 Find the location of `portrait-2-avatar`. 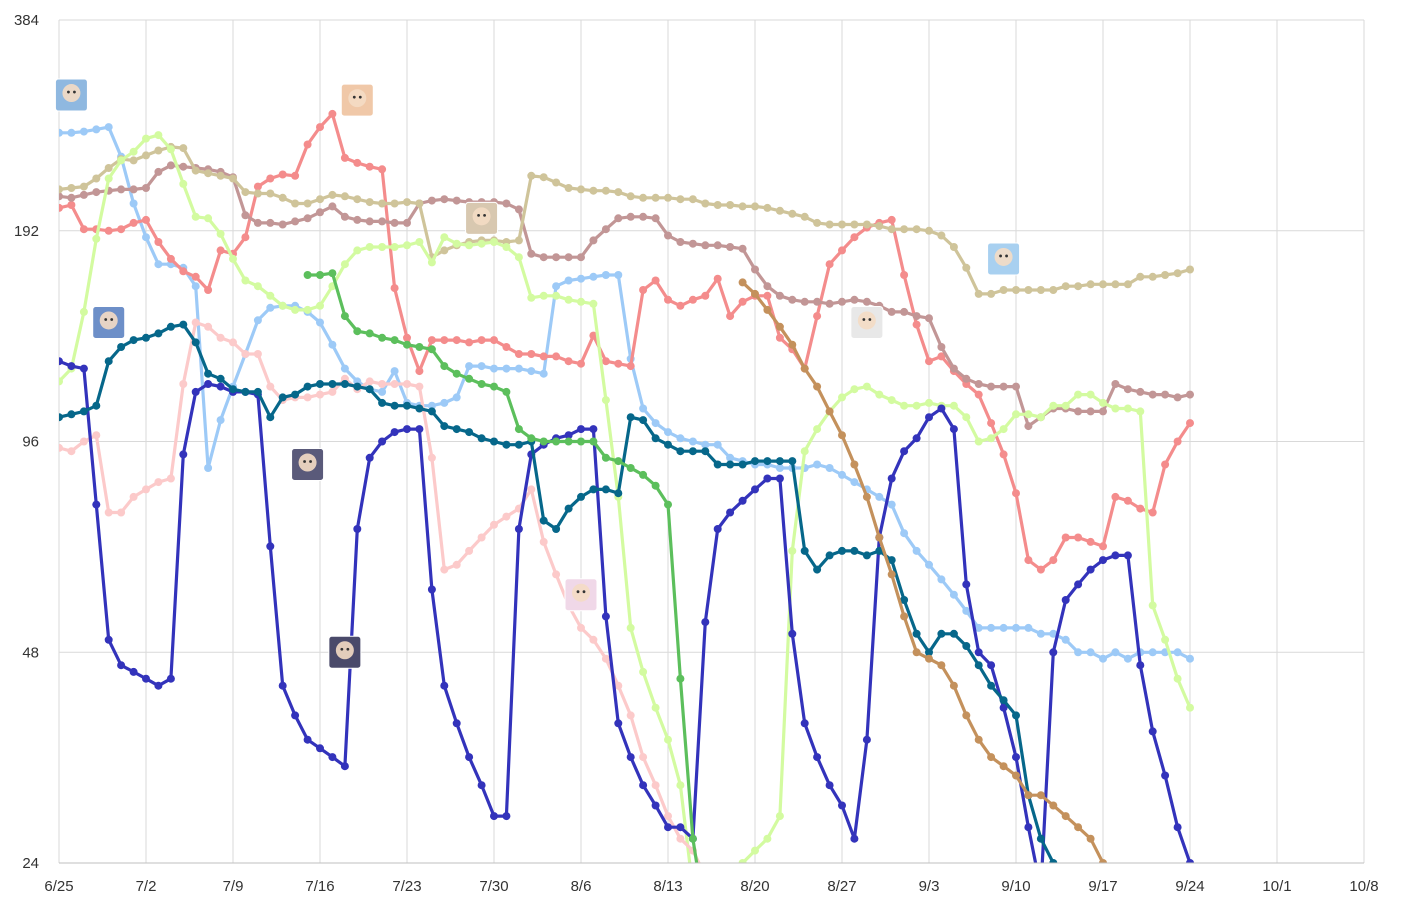

portrait-2-avatar is located at coordinates (357, 100).